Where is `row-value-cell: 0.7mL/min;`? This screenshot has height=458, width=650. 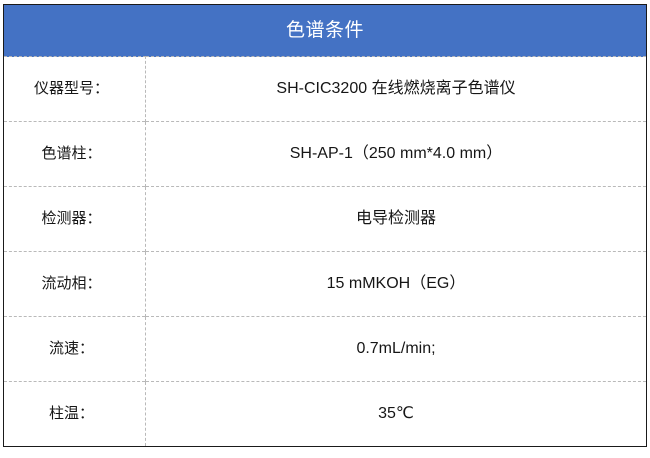 row-value-cell: 0.7mL/min; is located at coordinates (396, 349).